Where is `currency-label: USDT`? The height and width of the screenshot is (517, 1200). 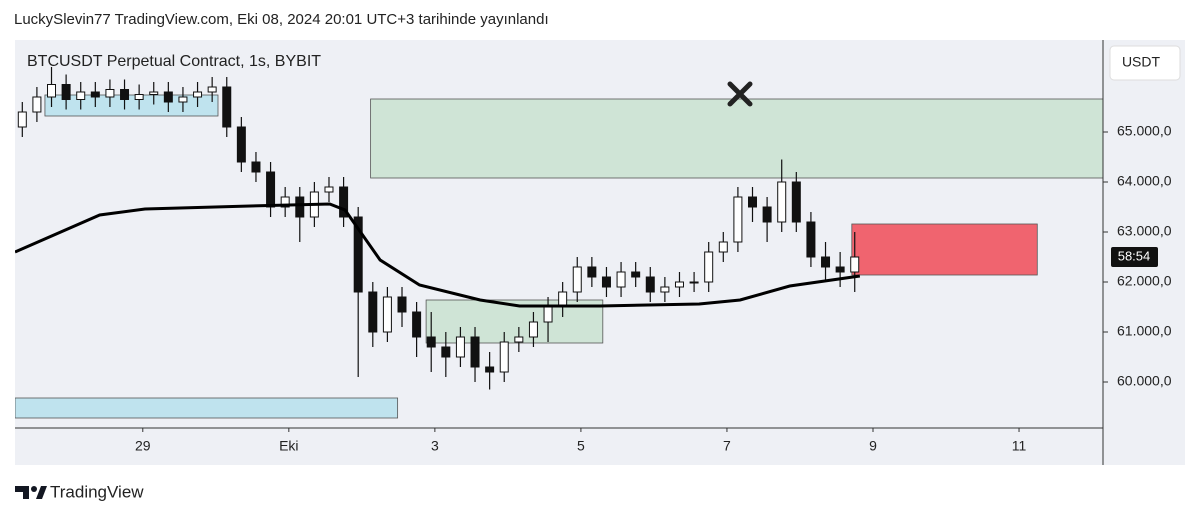
currency-label: USDT is located at coordinates (1141, 62).